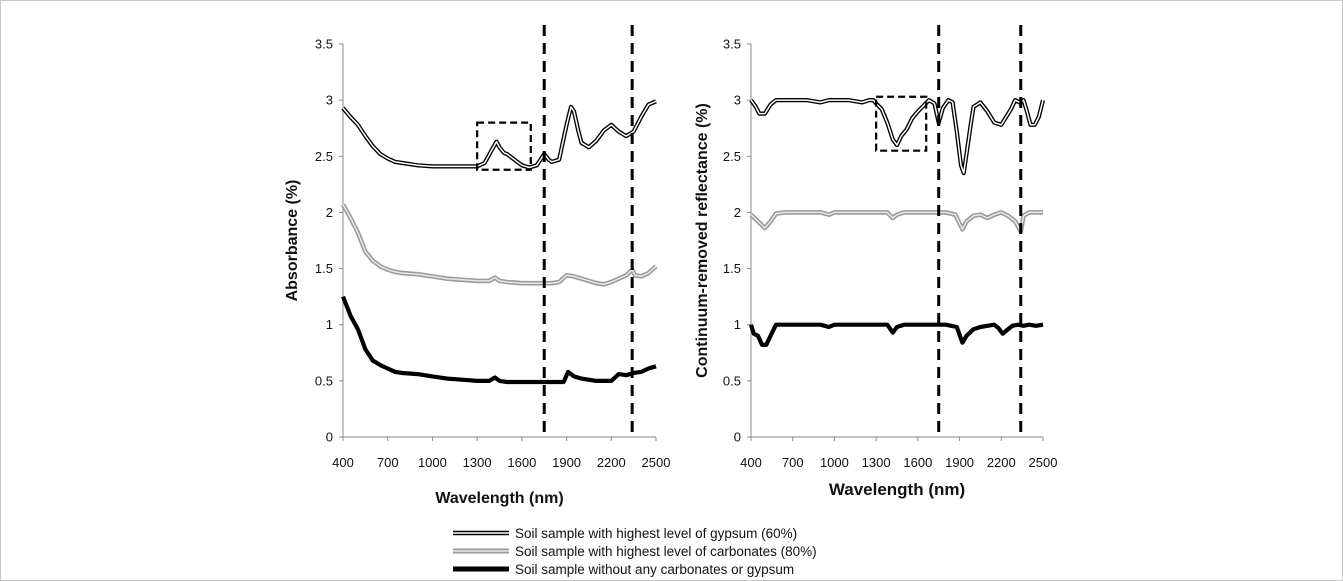 The image size is (1343, 581). What do you see at coordinates (477, 462) in the screenshot?
I see `x-tick-label: 1300` at bounding box center [477, 462].